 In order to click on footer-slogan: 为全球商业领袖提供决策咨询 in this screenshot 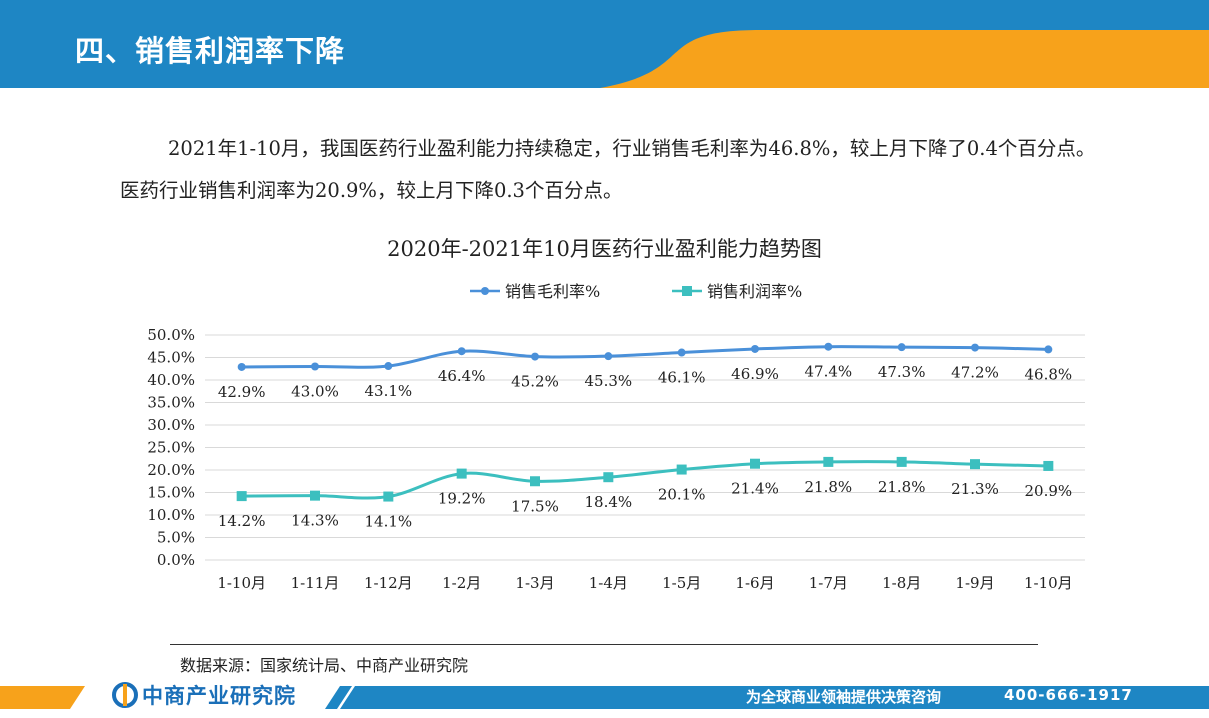, I will do `click(844, 697)`.